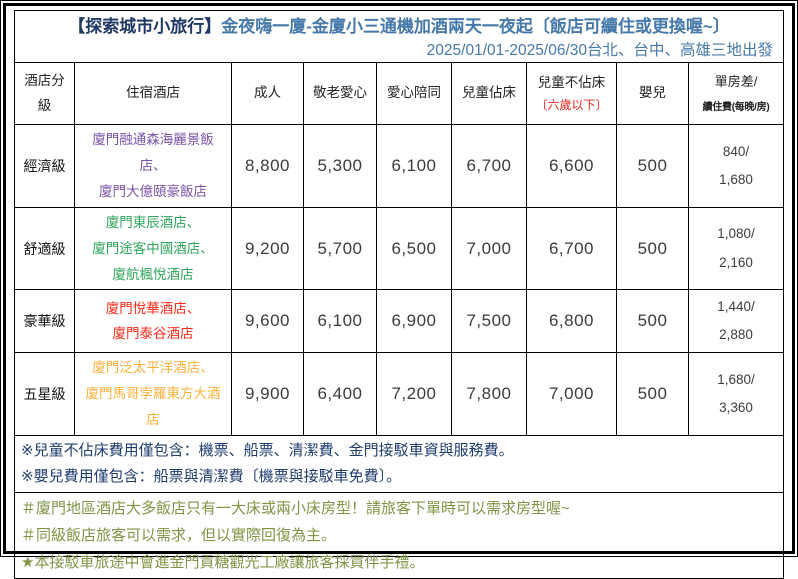  What do you see at coordinates (153, 321) in the screenshot?
I see `hotel-names: 廈門悅華酒店、 廈門泰谷酒店` at bounding box center [153, 321].